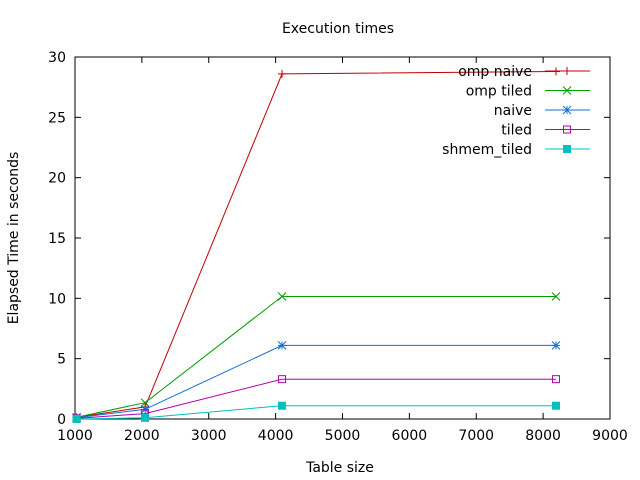  What do you see at coordinates (487, 150) in the screenshot?
I see `legend-label: shmem_tiled` at bounding box center [487, 150].